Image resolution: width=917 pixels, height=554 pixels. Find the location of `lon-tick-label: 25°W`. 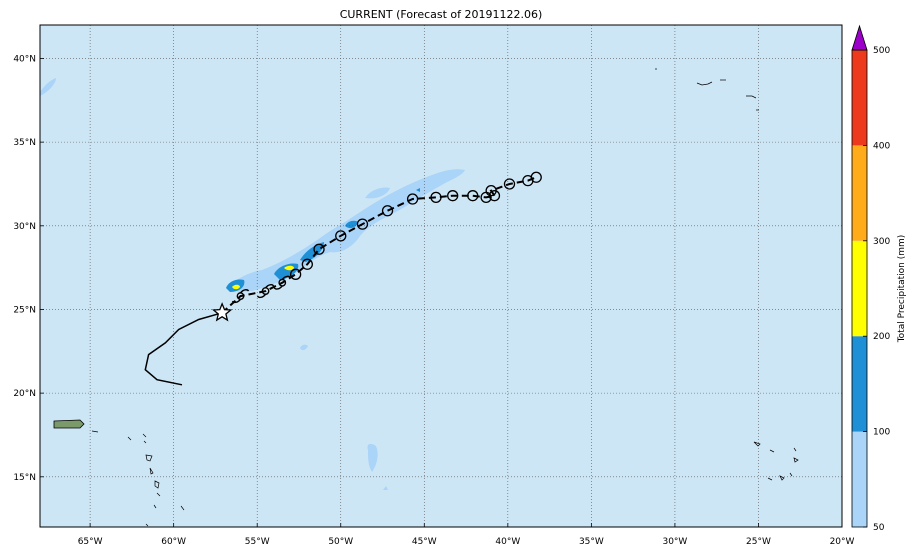

lon-tick-label: 25°W is located at coordinates (758, 542).